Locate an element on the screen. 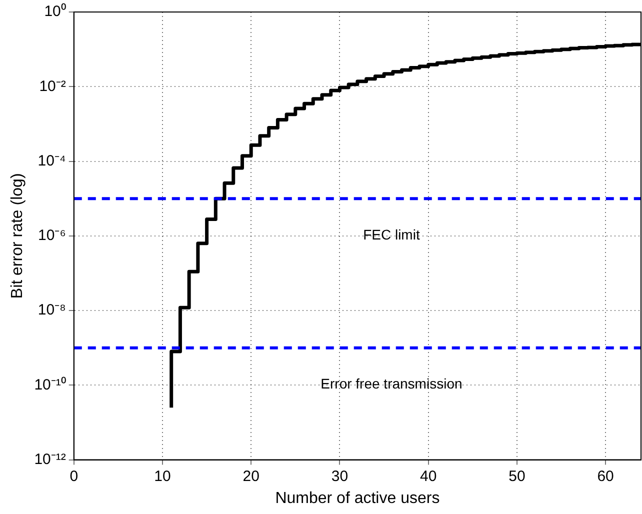  y-axis-title: Bit error rate (log) is located at coordinates (17, 236).